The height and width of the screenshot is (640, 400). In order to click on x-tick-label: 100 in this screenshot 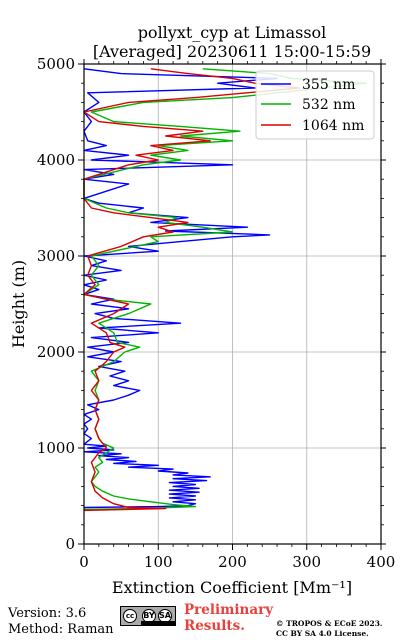, I will do `click(158, 562)`.